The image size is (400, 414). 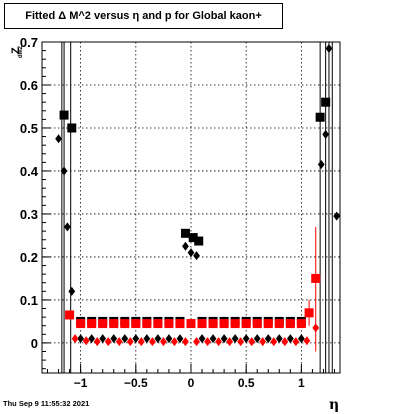 What do you see at coordinates (29, 257) in the screenshot?
I see `y-tick-label: 0.2` at bounding box center [29, 257].